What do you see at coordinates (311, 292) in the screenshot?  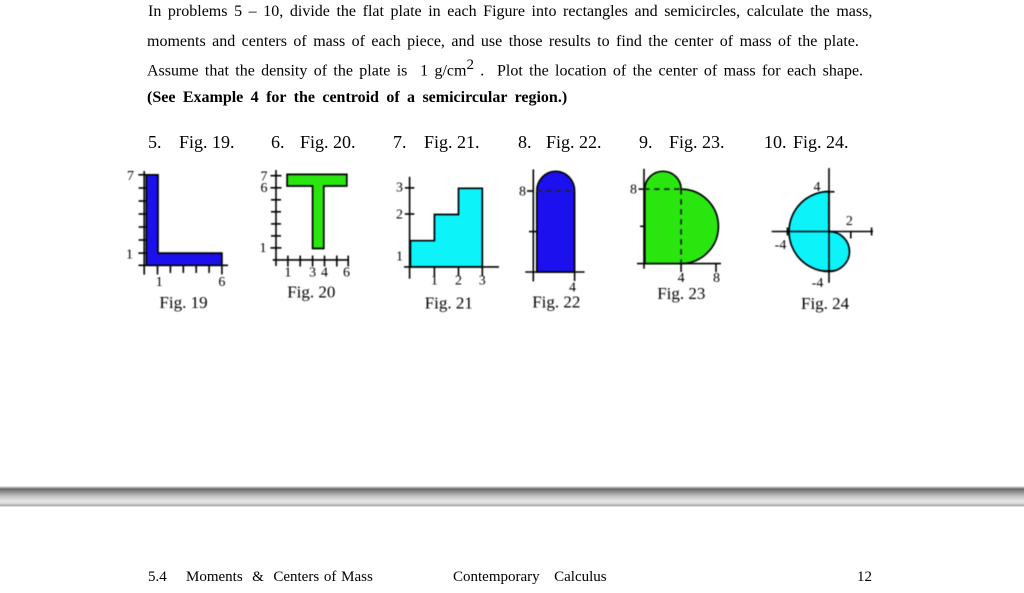 I see `svg-text: Fig. 20` at bounding box center [311, 292].